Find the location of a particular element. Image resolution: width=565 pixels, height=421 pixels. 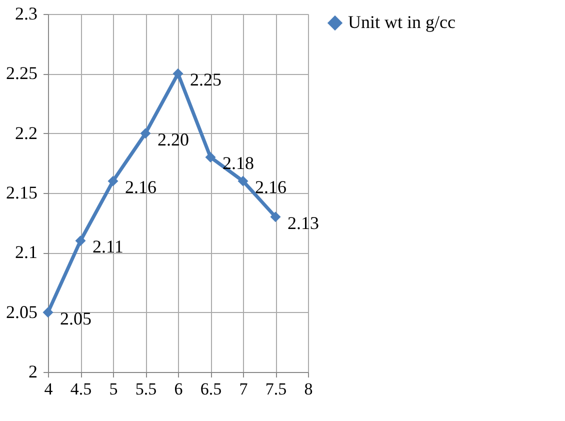

data-label: 2.13 is located at coordinates (303, 222).